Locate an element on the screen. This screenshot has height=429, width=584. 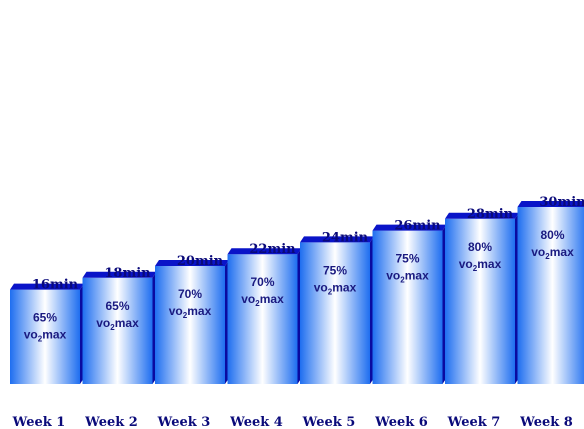
duration-label: 20min is located at coordinates (200, 261).